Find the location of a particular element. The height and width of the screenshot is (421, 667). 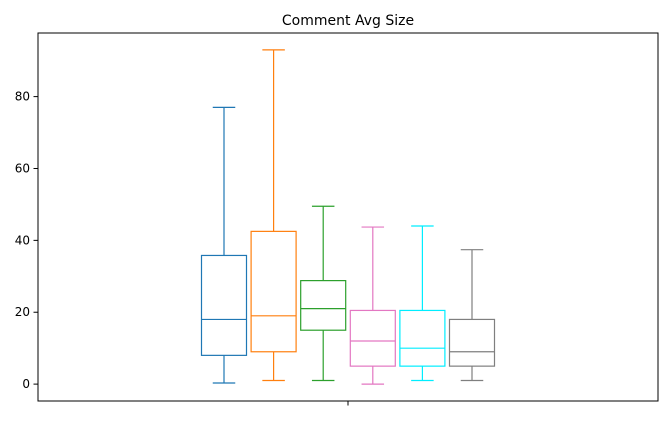

y-tick-label: 20 is located at coordinates (22, 312).